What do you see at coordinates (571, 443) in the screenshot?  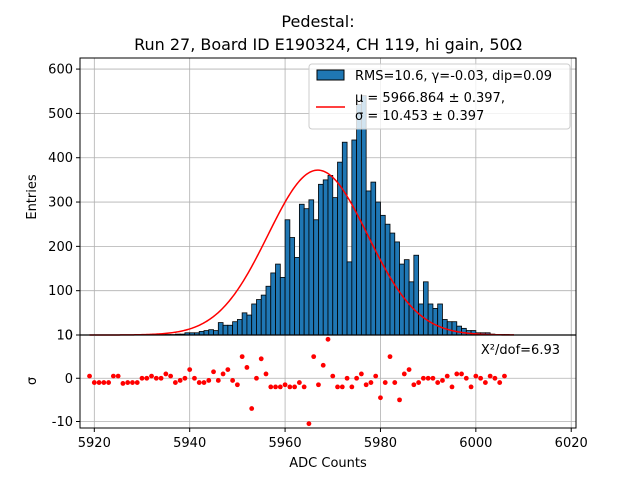 I see `x-tick-label: 6020` at bounding box center [571, 443].